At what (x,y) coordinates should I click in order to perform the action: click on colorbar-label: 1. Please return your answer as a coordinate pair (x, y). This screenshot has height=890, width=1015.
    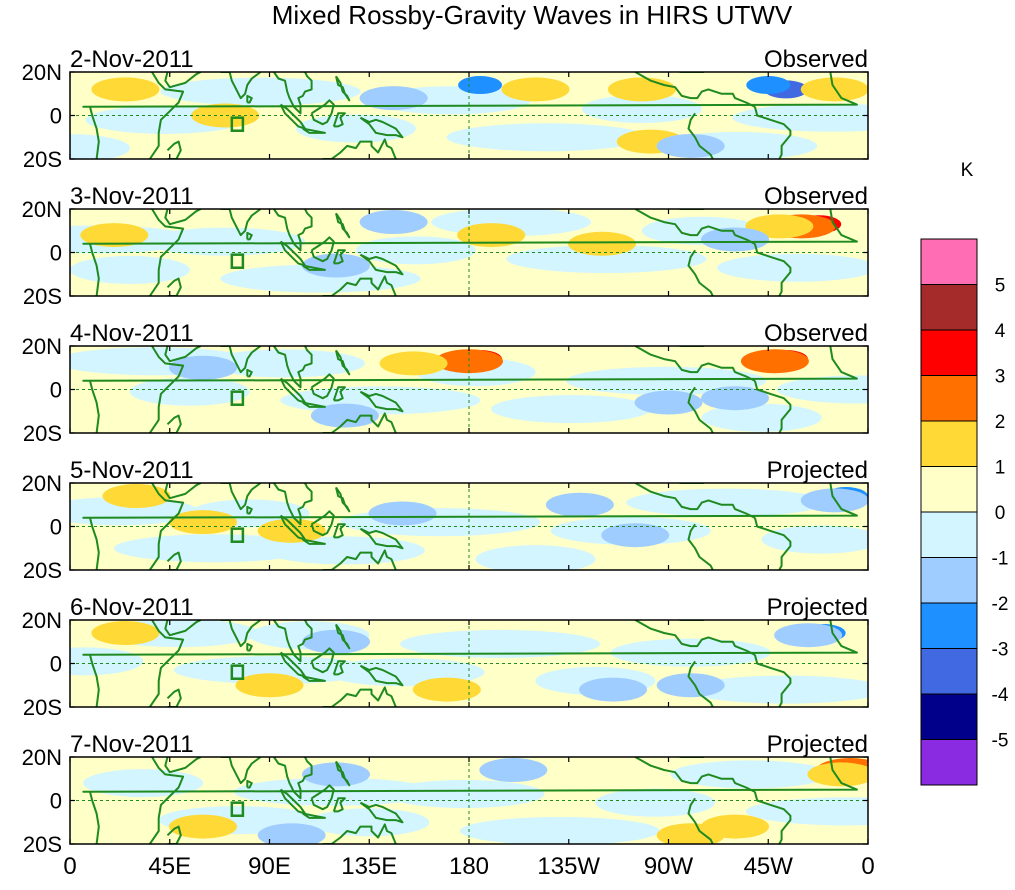
    Looking at the image, I should click on (1000, 468).